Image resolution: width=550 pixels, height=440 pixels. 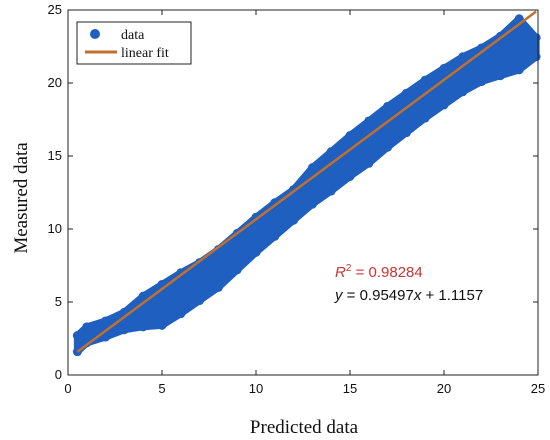 I want to click on eq-y-symbol: y, so click(x=339, y=295).